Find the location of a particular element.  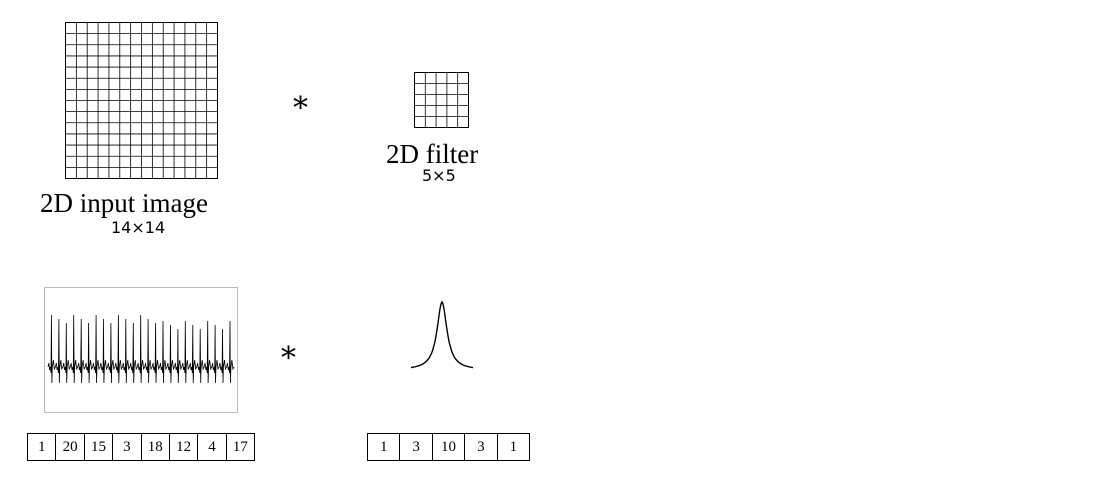

filter-grid is located at coordinates (441, 100).